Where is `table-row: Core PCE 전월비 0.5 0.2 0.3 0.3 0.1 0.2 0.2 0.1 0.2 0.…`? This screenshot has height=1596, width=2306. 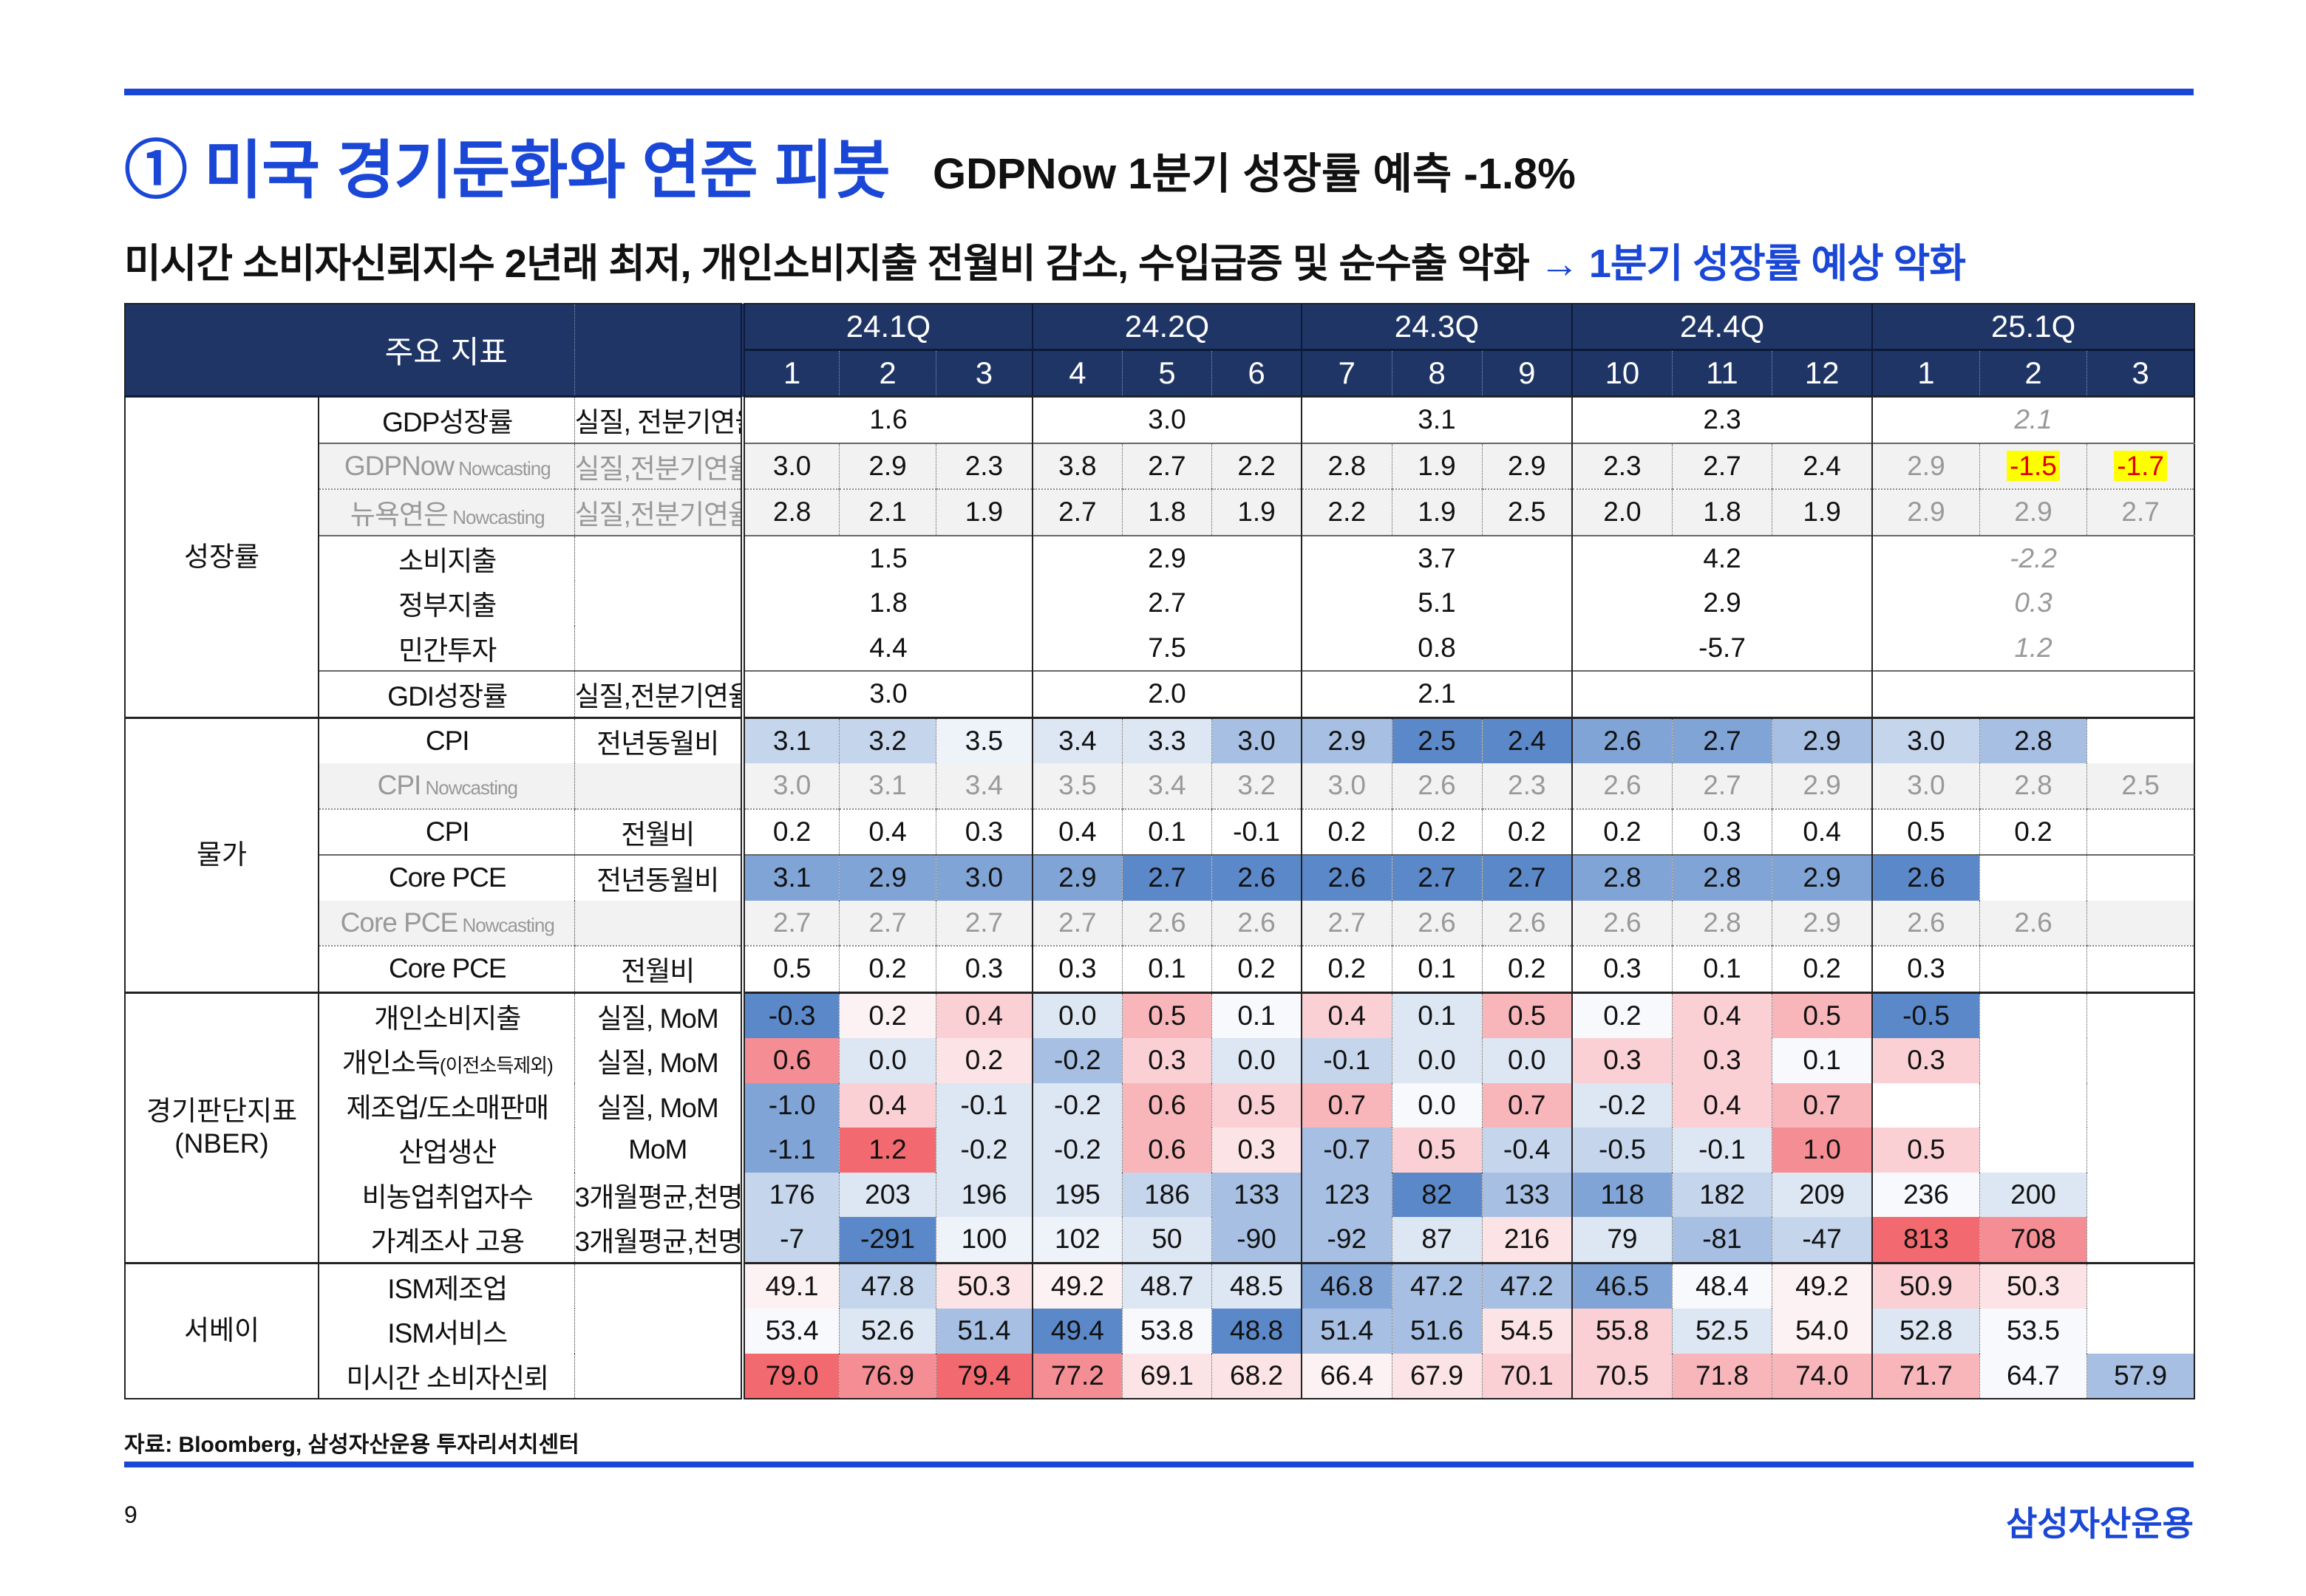
table-row: Core PCE 전월비 0.5 0.2 0.3 0.3 0.1 0.2 0.2 0.1 0.2 0.… is located at coordinates (1160, 968).